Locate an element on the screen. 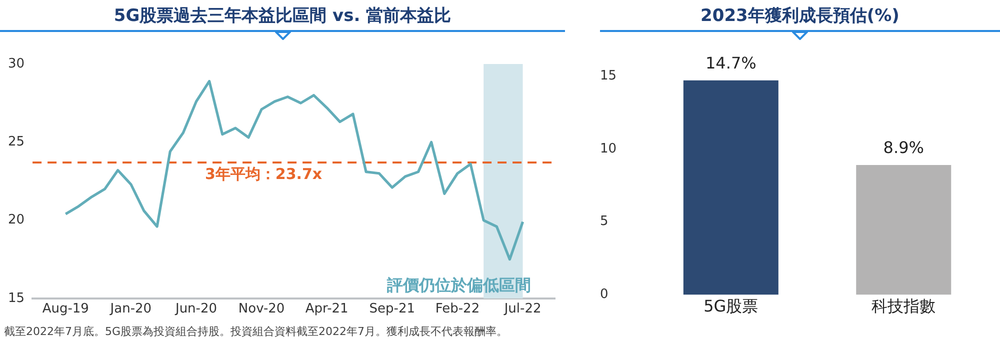 This screenshot has width=1000, height=344. x-tick-label: 科技指數 is located at coordinates (904, 306).